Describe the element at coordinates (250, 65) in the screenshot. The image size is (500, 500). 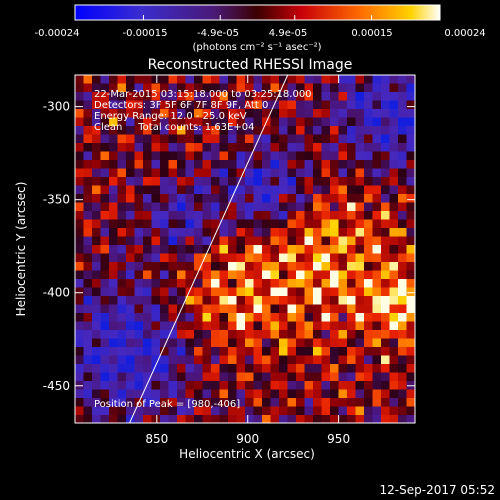
I see `chart-title: Reconstructed RHESSI Image` at that location.